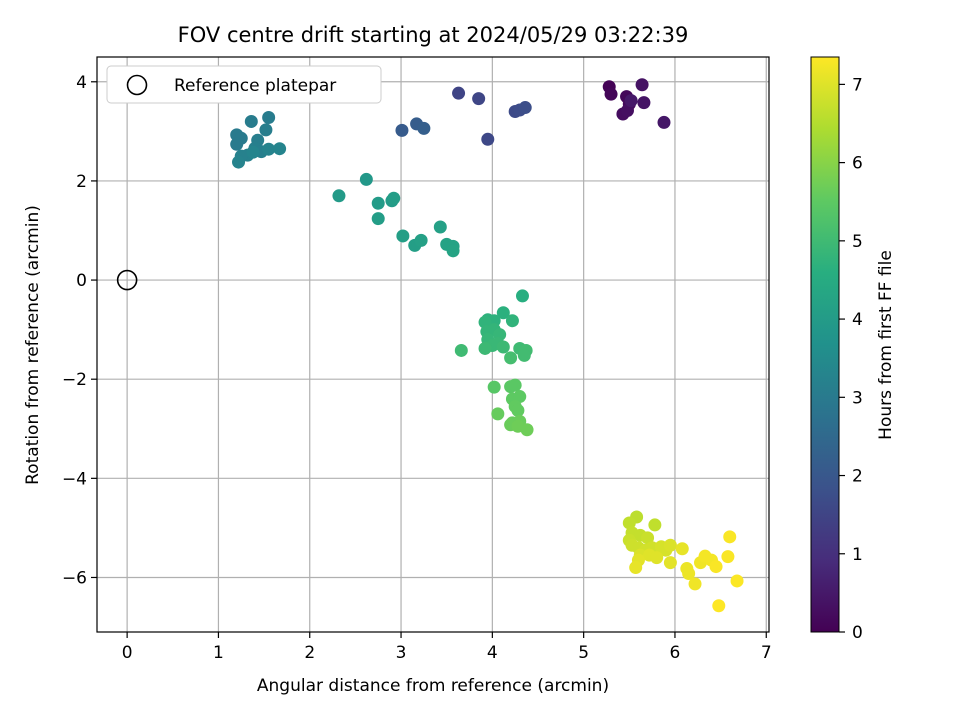 The image size is (960, 720). What do you see at coordinates (401, 653) in the screenshot?
I see `x-tick-label: 3` at bounding box center [401, 653].